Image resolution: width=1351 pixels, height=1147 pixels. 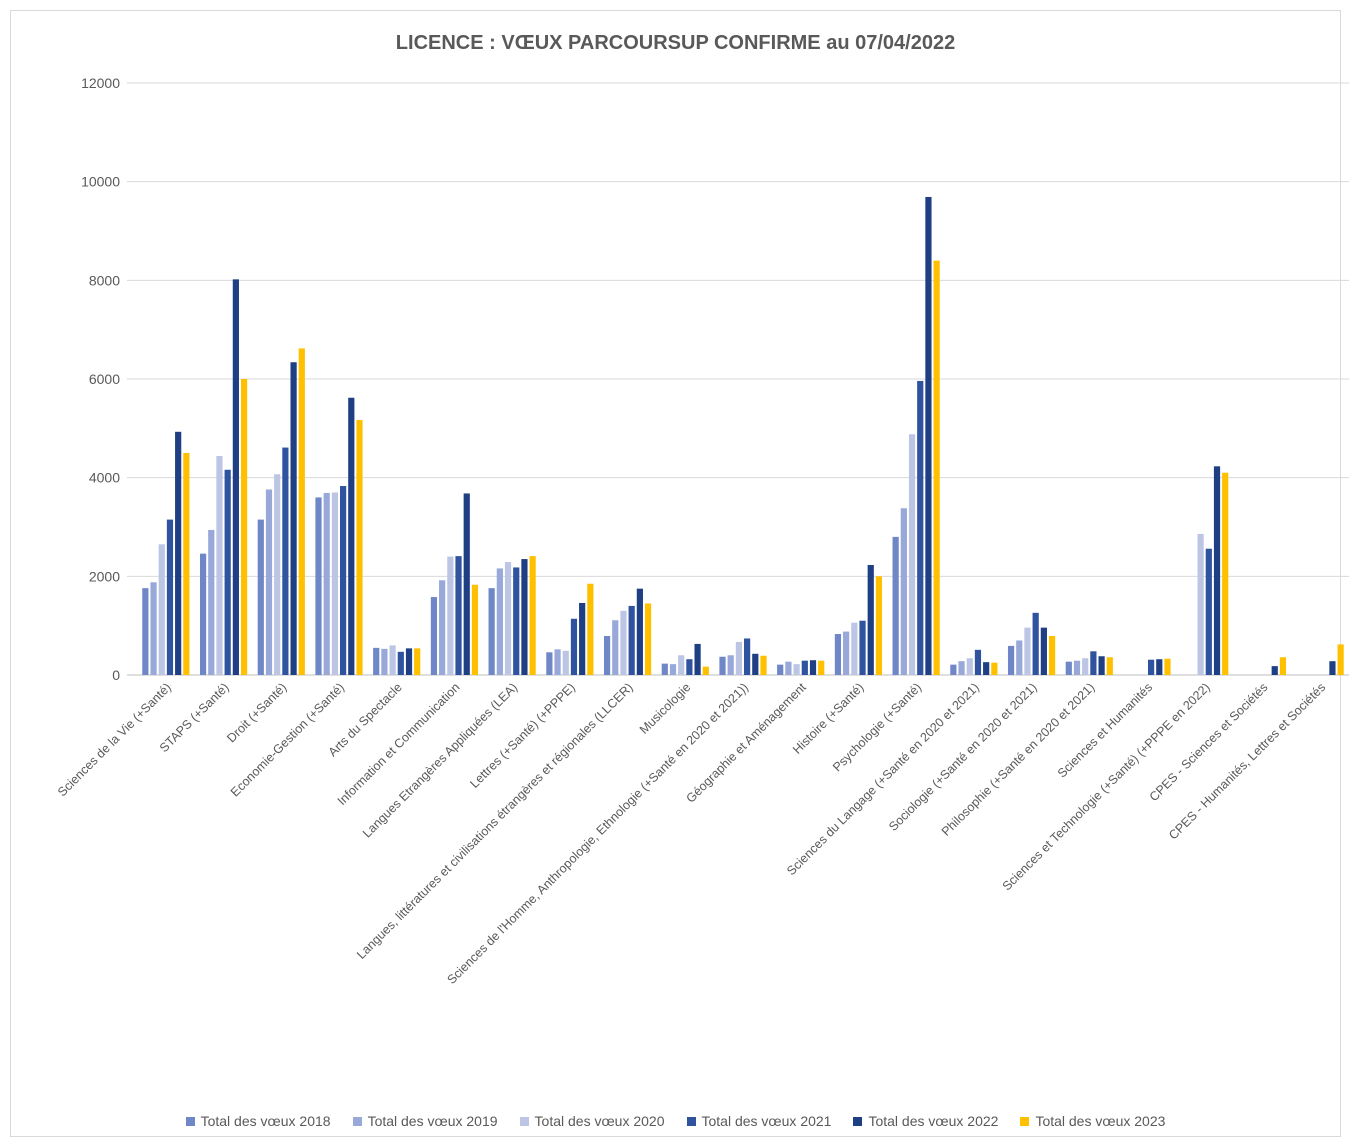 I want to click on legend-item: Total des vœux 2019, so click(x=425, y=1121).